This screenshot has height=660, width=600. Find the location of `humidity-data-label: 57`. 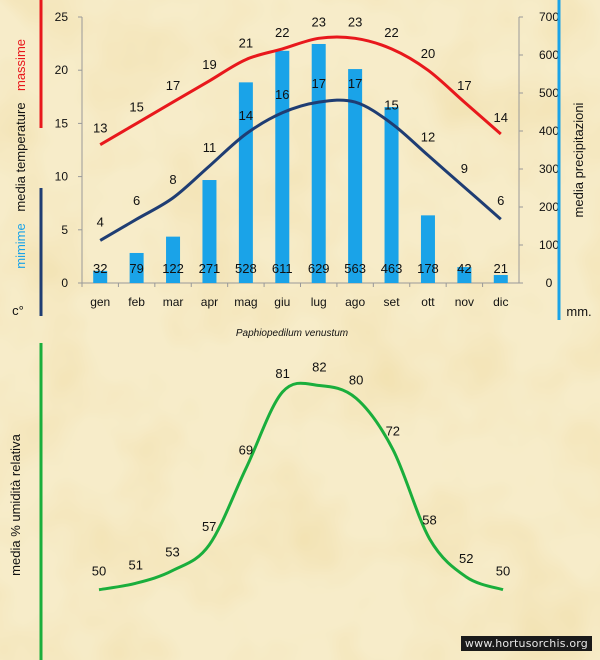

humidity-data-label: 57 is located at coordinates (209, 526).